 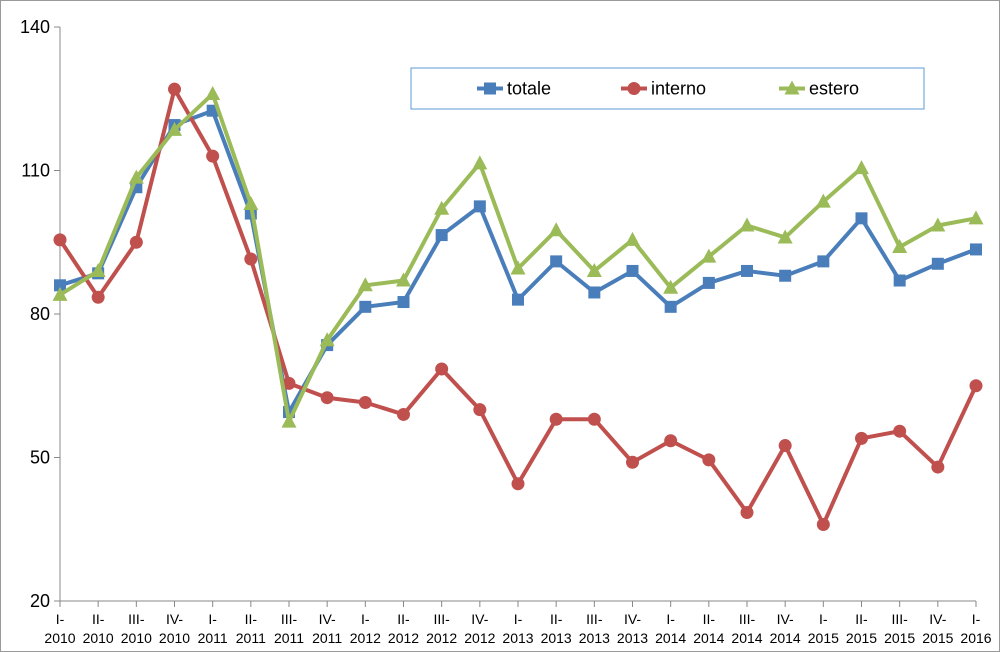 What do you see at coordinates (35, 27) in the screenshot?
I see `y-tick-label: 140` at bounding box center [35, 27].